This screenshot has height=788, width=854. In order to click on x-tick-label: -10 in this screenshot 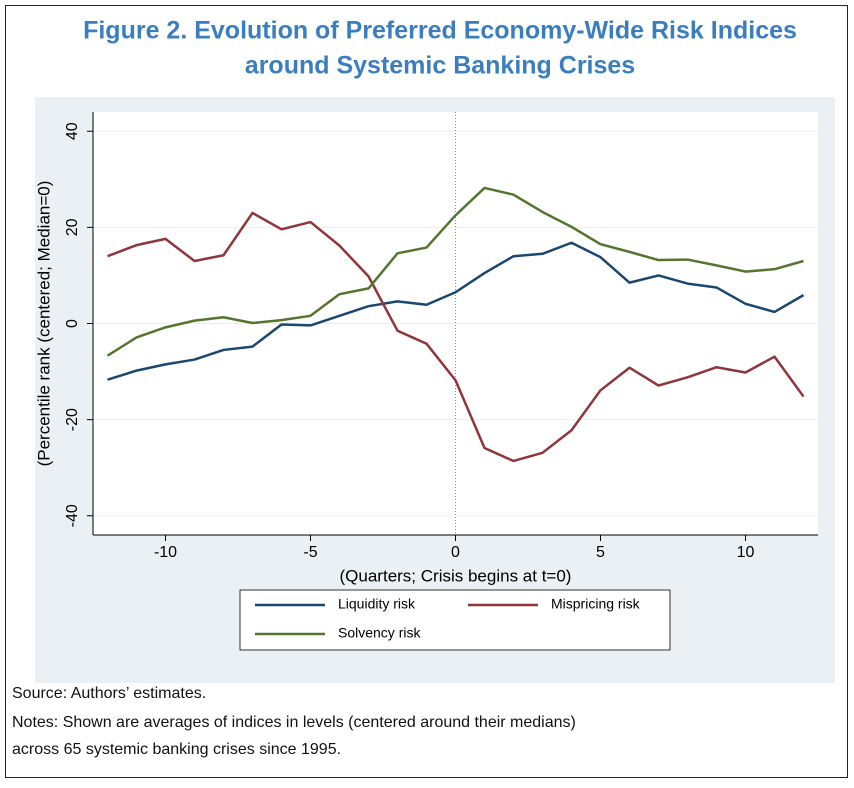, I will do `click(165, 552)`.